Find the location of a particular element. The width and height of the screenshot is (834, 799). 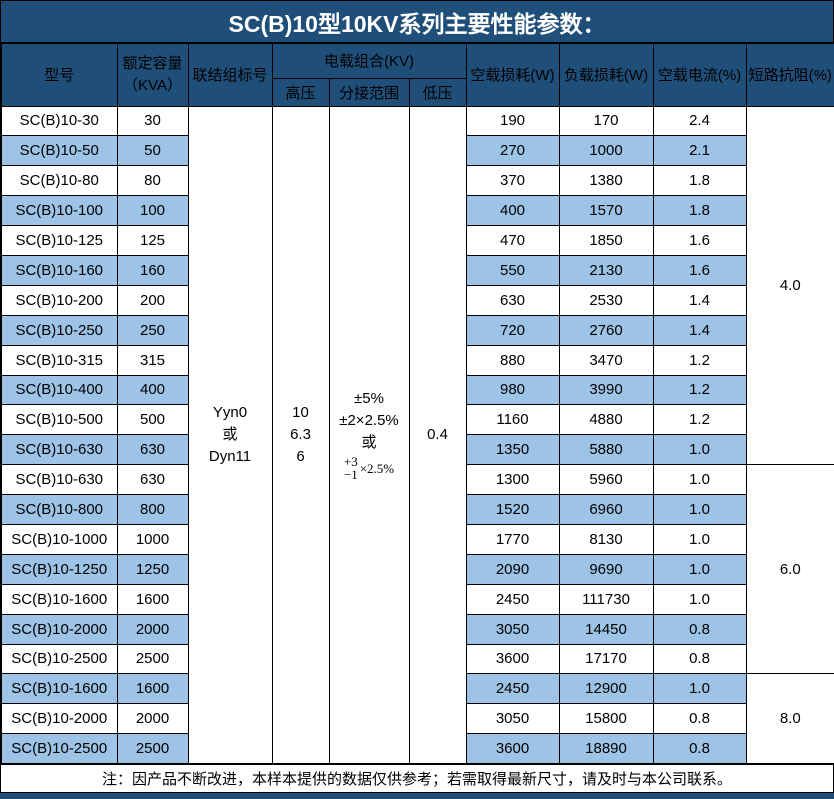

load-loss-cell: 17170 is located at coordinates (606, 659).